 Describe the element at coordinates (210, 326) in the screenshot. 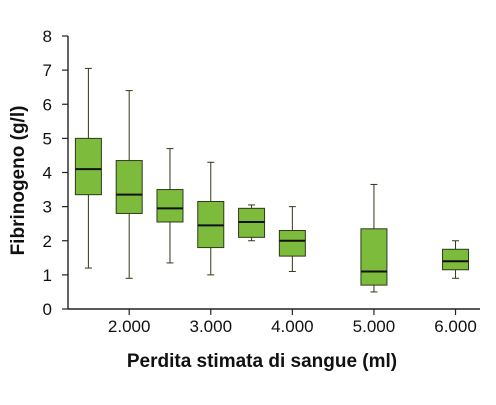

I see `x-tick-label: 3.000` at that location.